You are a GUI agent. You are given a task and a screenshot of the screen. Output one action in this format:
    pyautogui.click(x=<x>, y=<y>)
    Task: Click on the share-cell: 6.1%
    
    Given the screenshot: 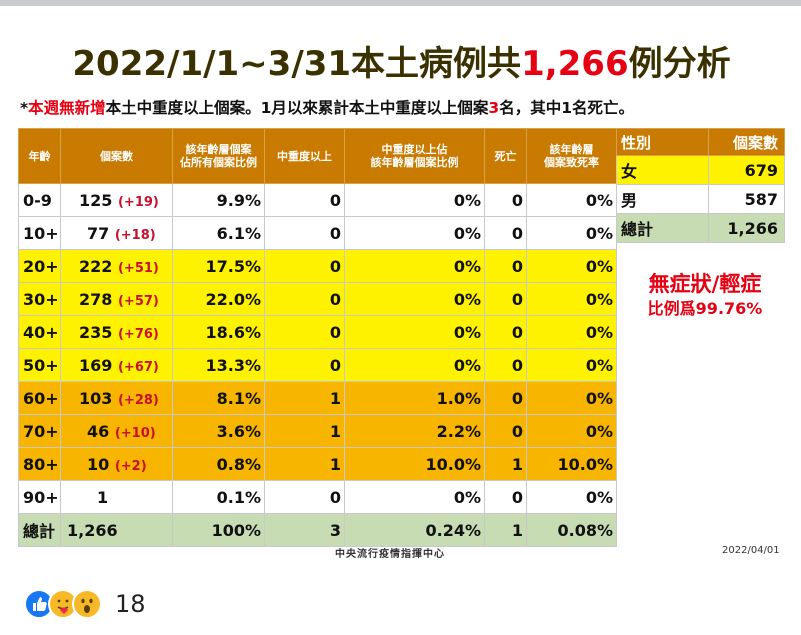 What is the action you would take?
    pyautogui.click(x=218, y=233)
    